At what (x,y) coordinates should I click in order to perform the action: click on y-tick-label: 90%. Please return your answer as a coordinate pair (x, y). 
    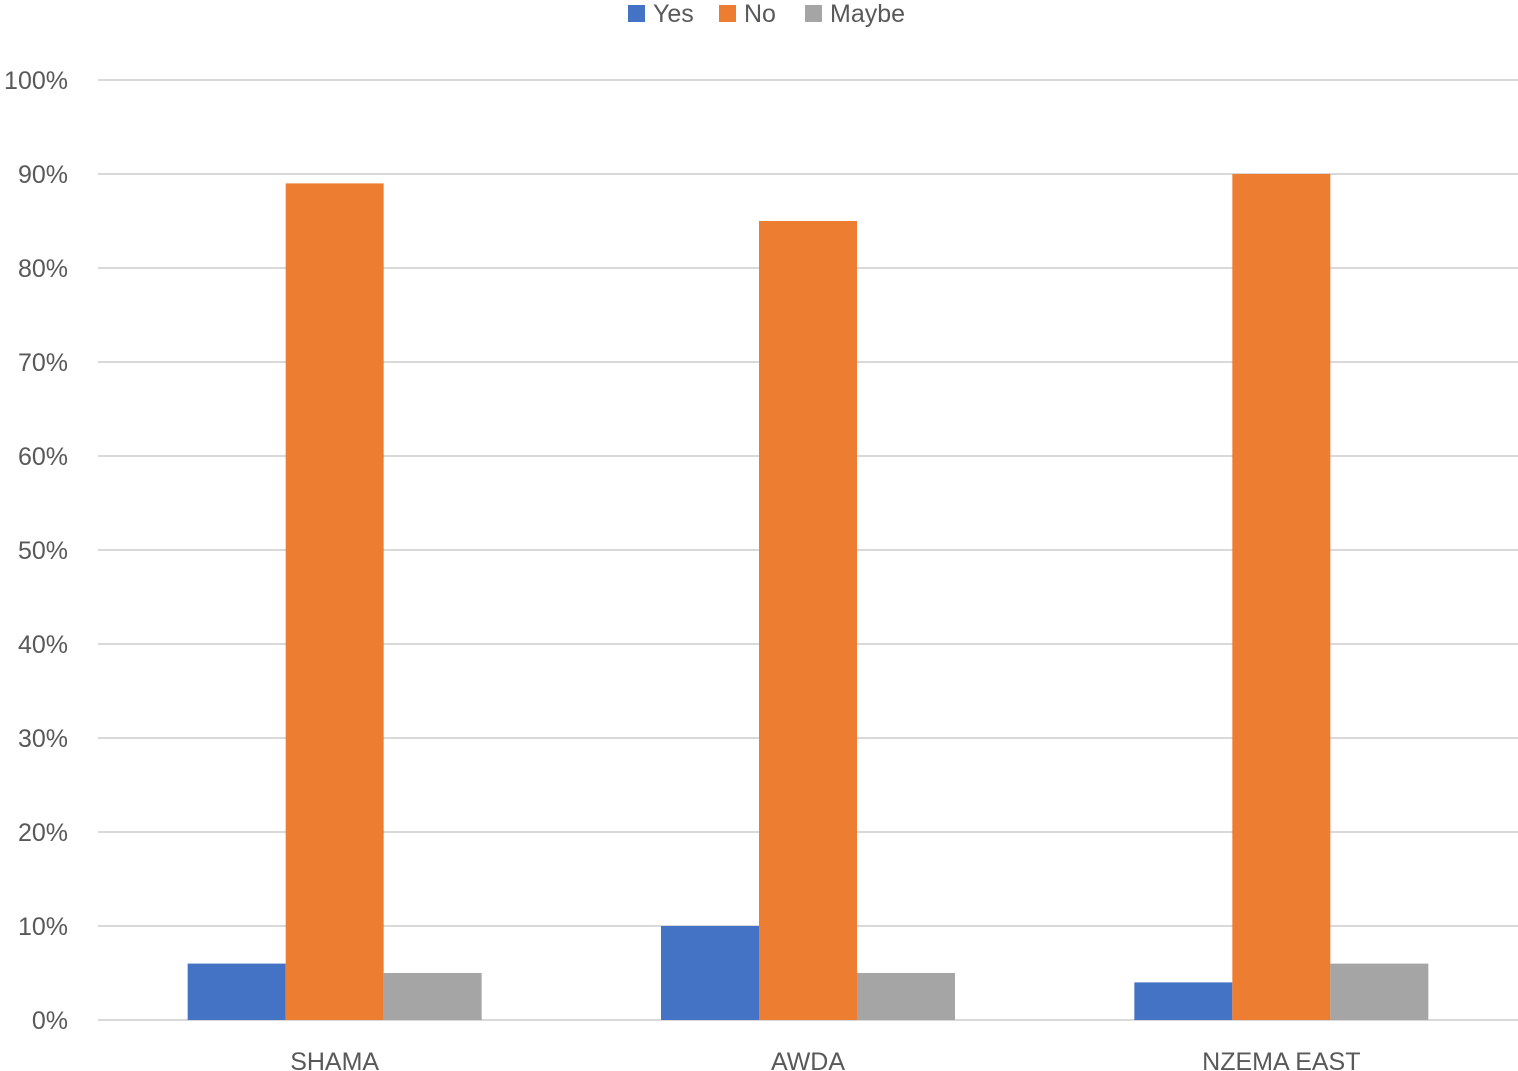
    Looking at the image, I should click on (43, 175).